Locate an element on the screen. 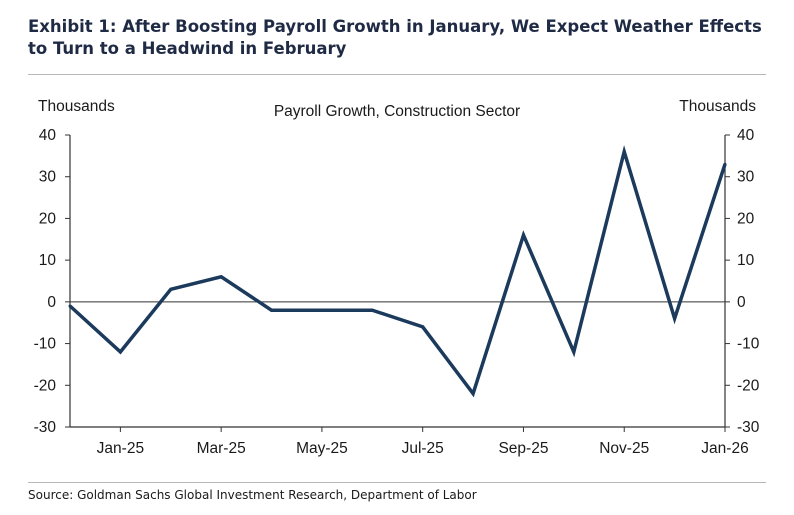 The height and width of the screenshot is (515, 794). right-tick-label: 20 is located at coordinates (746, 218).